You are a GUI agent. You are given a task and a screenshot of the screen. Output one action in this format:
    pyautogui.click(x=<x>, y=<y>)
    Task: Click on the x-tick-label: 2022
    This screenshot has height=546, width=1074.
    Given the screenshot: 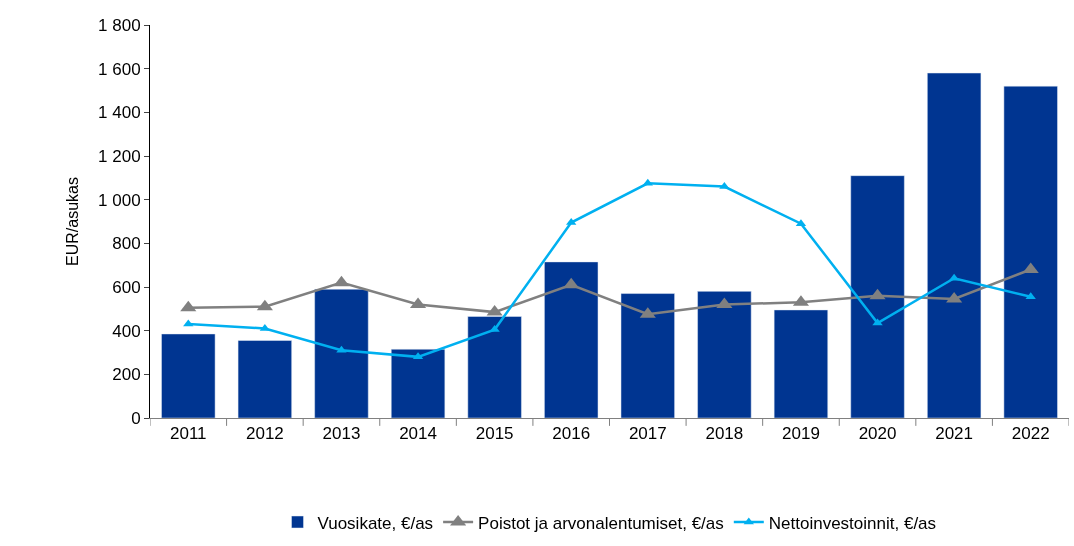 What is the action you would take?
    pyautogui.click(x=1030, y=434)
    